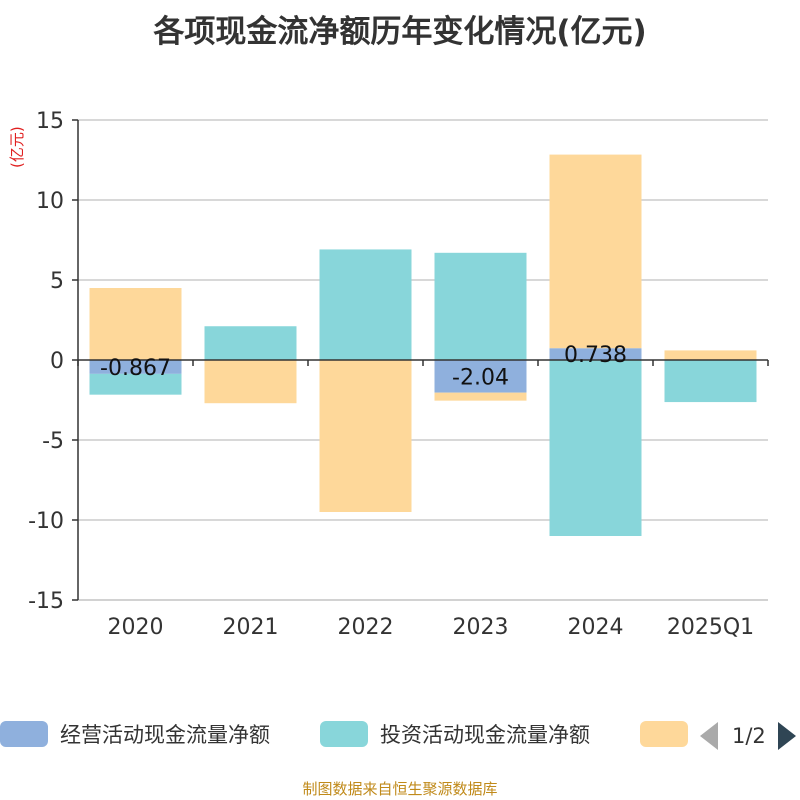 The width and height of the screenshot is (800, 800). I want to click on y-tick-label: 0, so click(57, 361).